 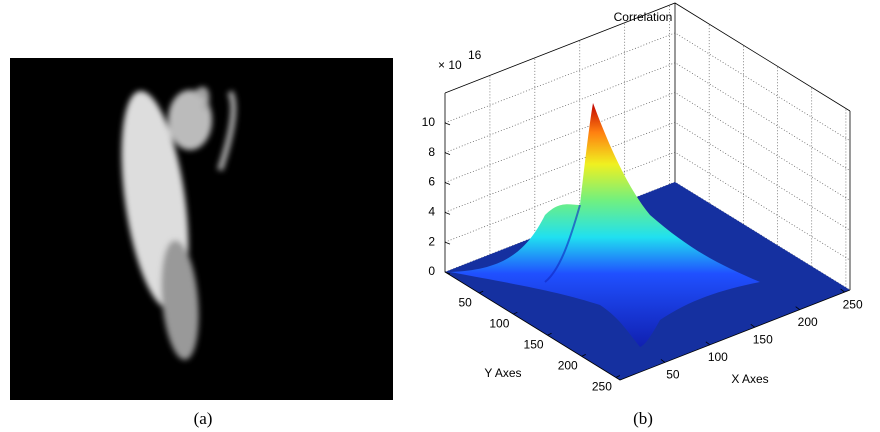 I want to click on x-tick-label: 100, so click(x=718, y=357).